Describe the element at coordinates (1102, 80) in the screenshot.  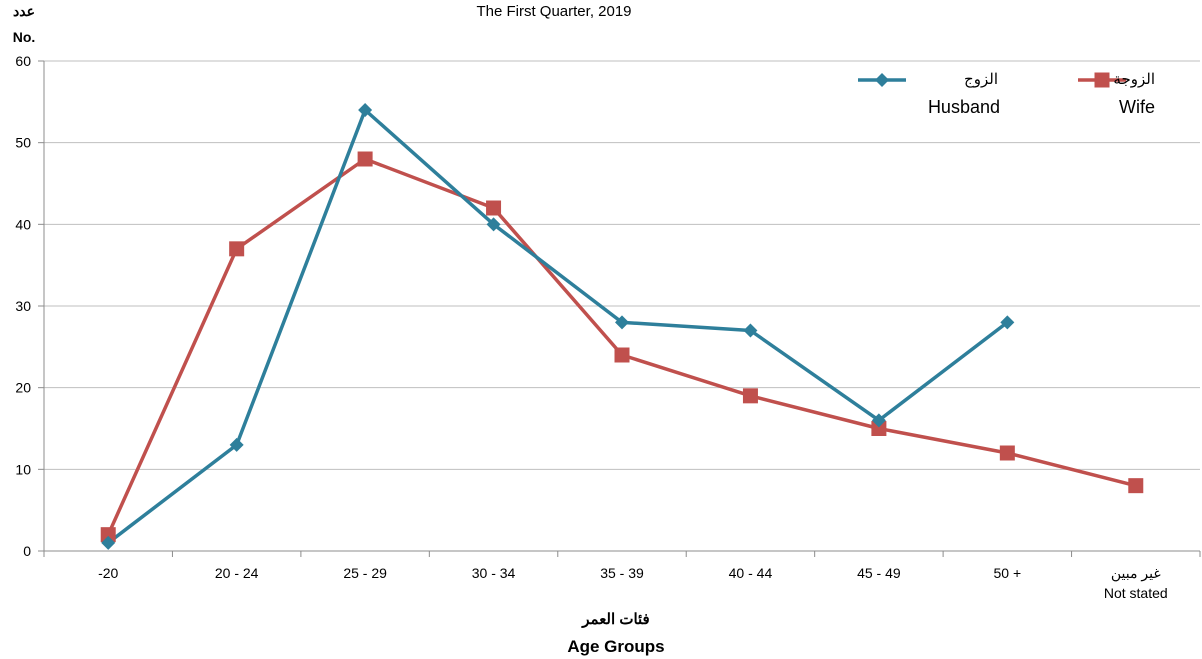
I see `wife-legend-marker` at that location.